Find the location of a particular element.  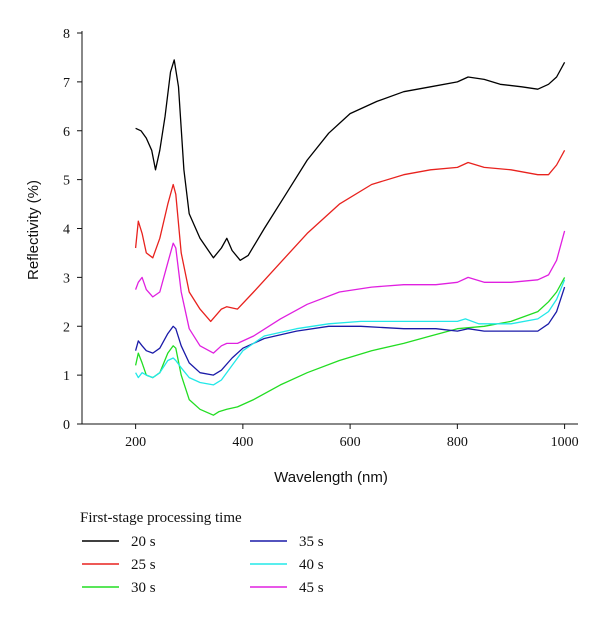

legend-label: 25 s is located at coordinates (143, 565).